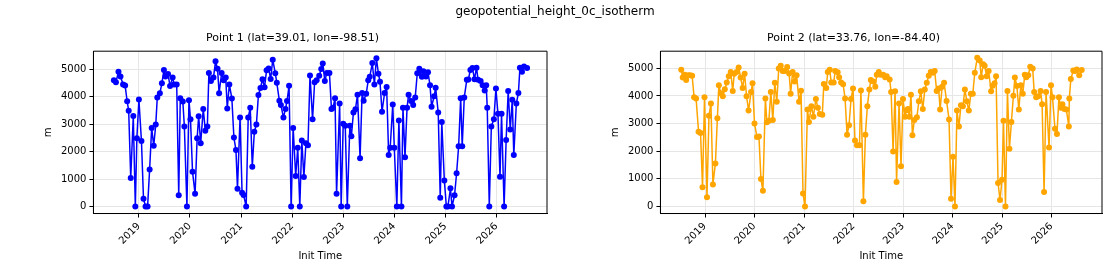  What do you see at coordinates (555, 11) in the screenshot?
I see `text: geopotential_height_0c_isotherm` at bounding box center [555, 11].